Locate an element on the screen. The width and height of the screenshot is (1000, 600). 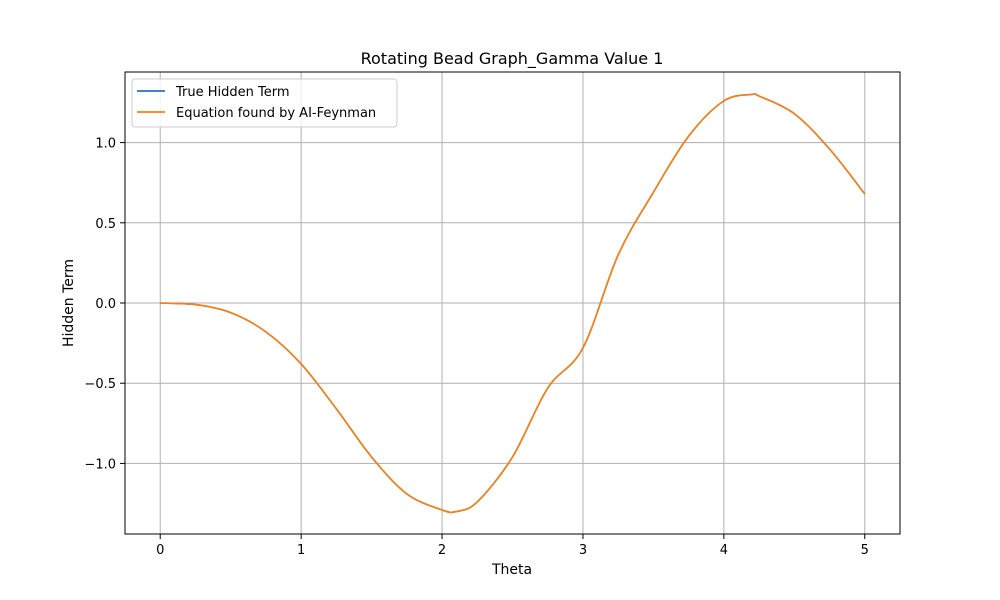
legend-label-2: Equation found by AI-Feynman is located at coordinates (276, 113).